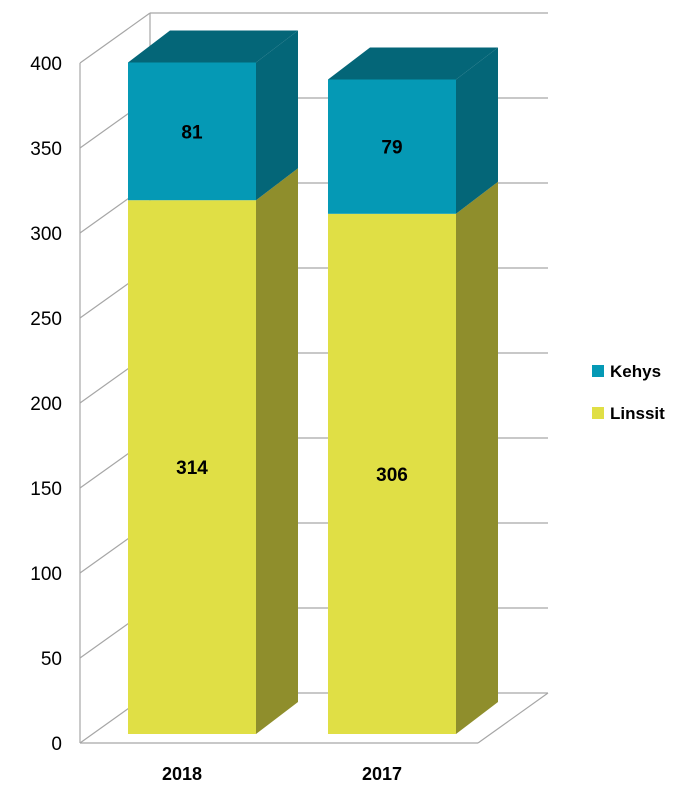  I want to click on y-tick-label: 350, so click(46, 149).